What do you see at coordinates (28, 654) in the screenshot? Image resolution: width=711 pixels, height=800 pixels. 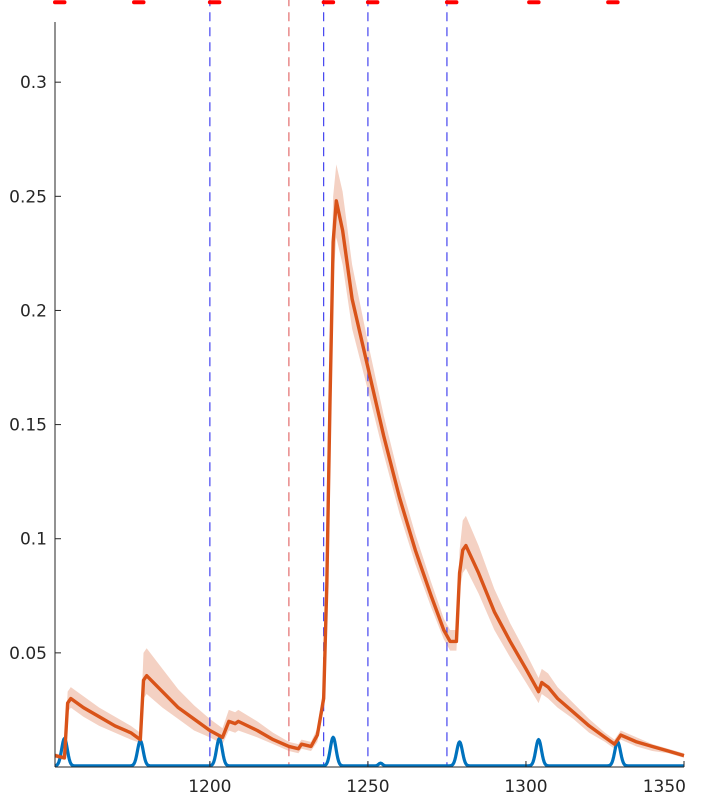 I see `y-tick-label: 0.05` at bounding box center [28, 654].